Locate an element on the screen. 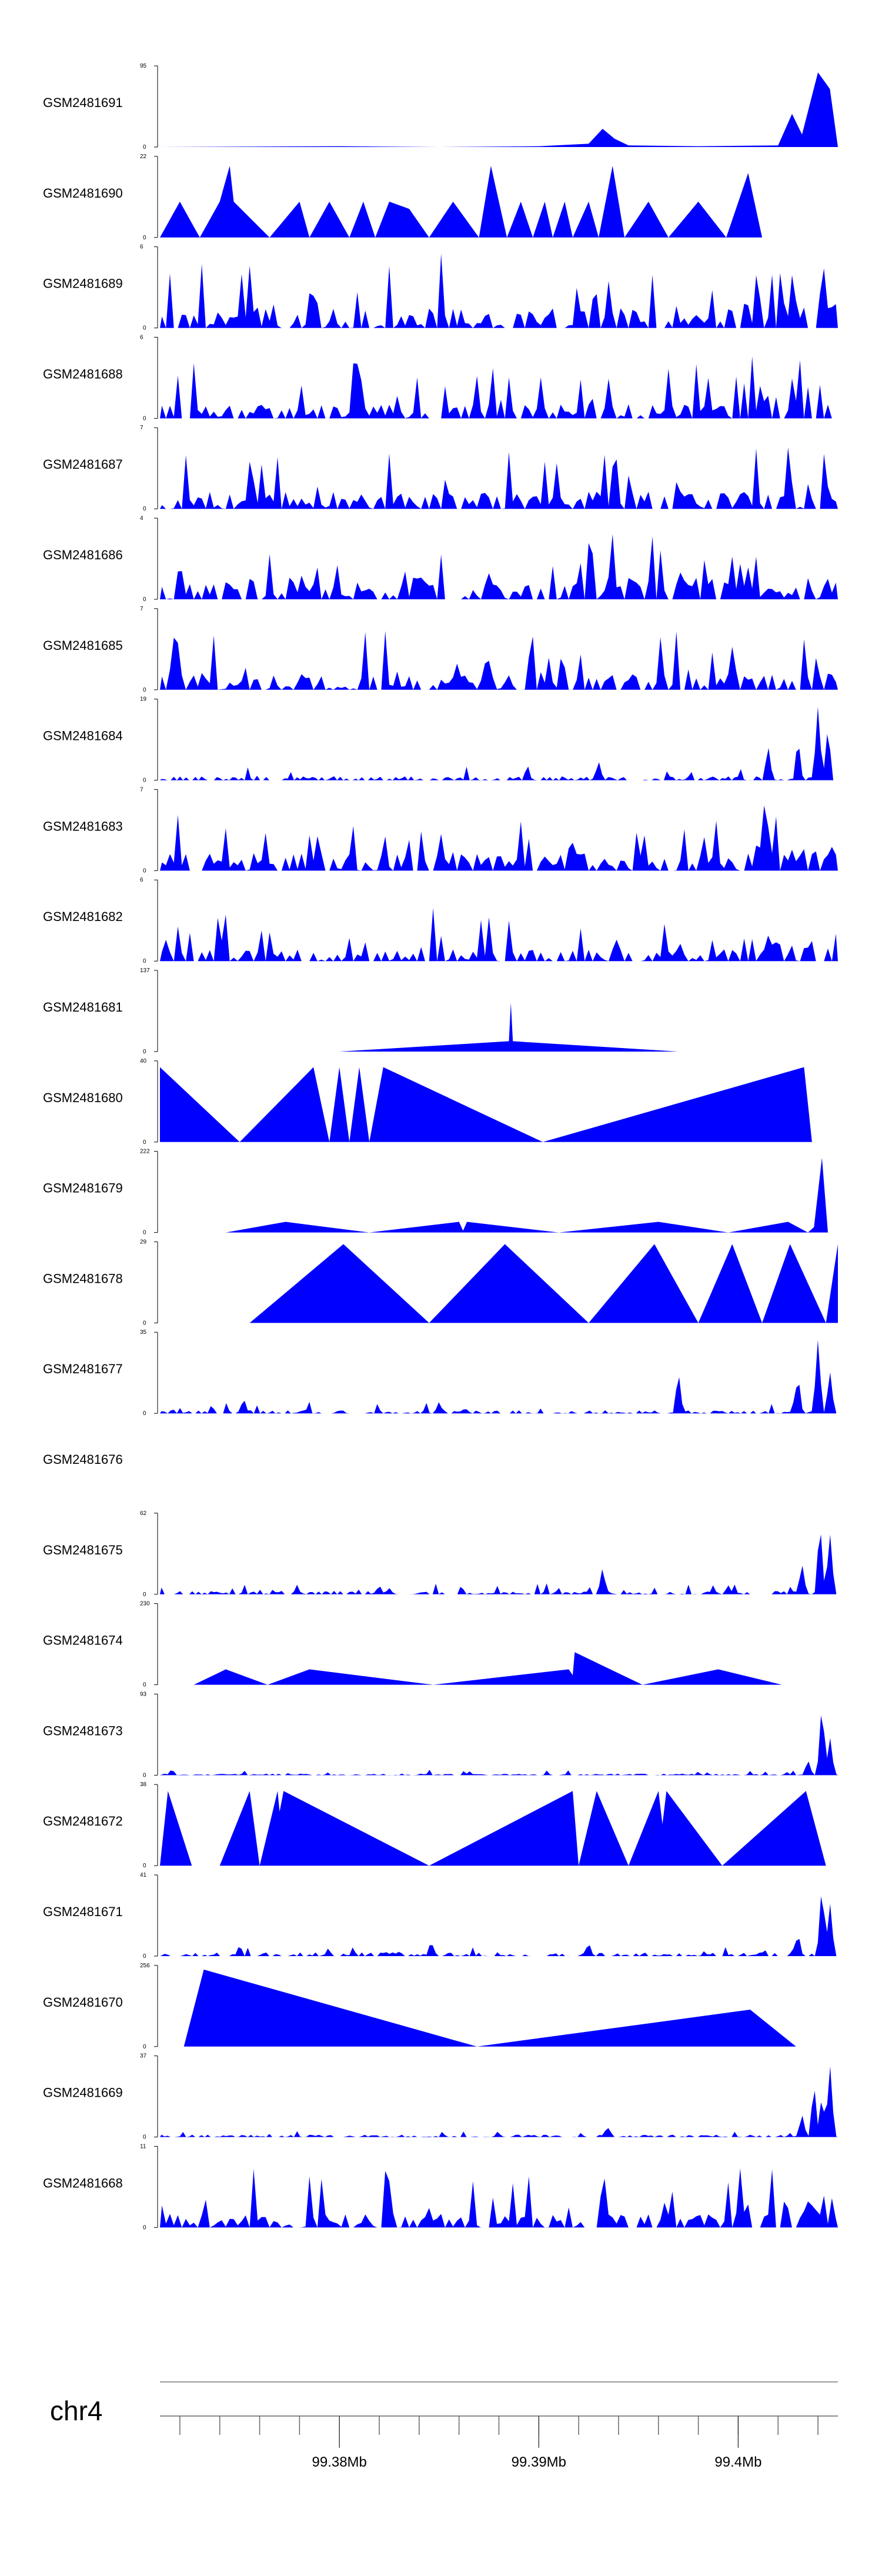 This screenshot has width=882, height=2576. track-GSM2481682: GSM2481682 6 0 is located at coordinates (440, 921).